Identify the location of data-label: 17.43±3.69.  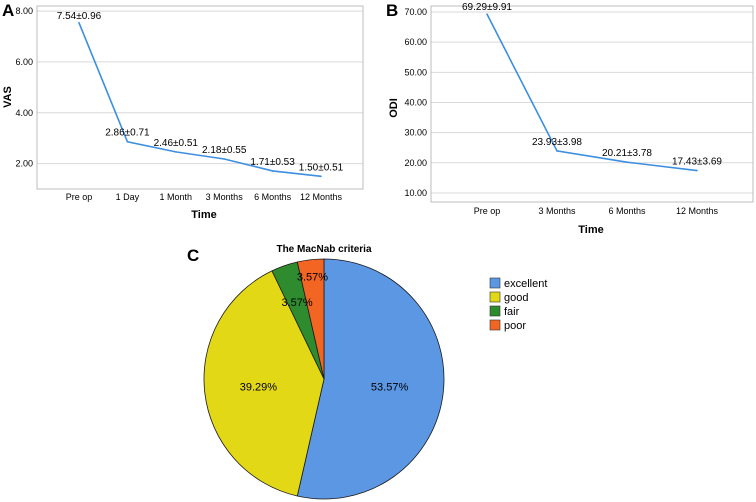
(697, 162).